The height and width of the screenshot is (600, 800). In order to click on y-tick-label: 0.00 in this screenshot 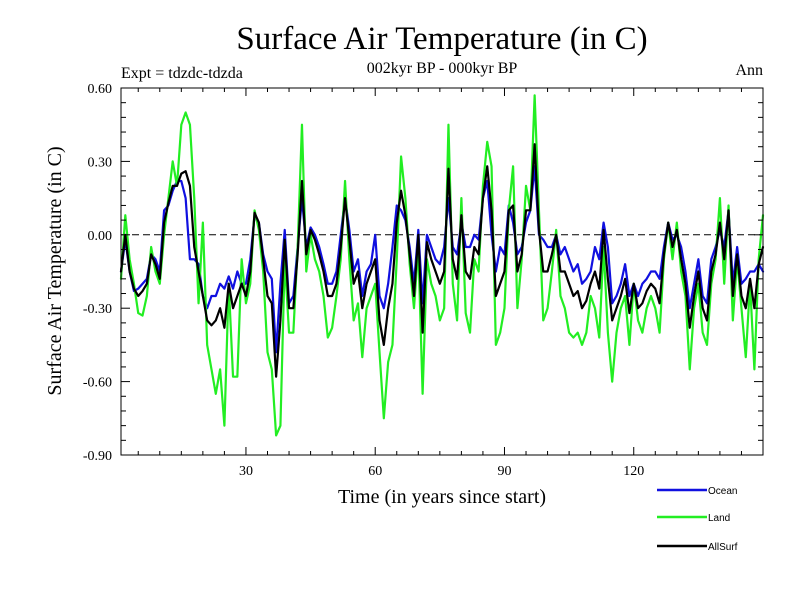, I will do `click(100, 236)`.